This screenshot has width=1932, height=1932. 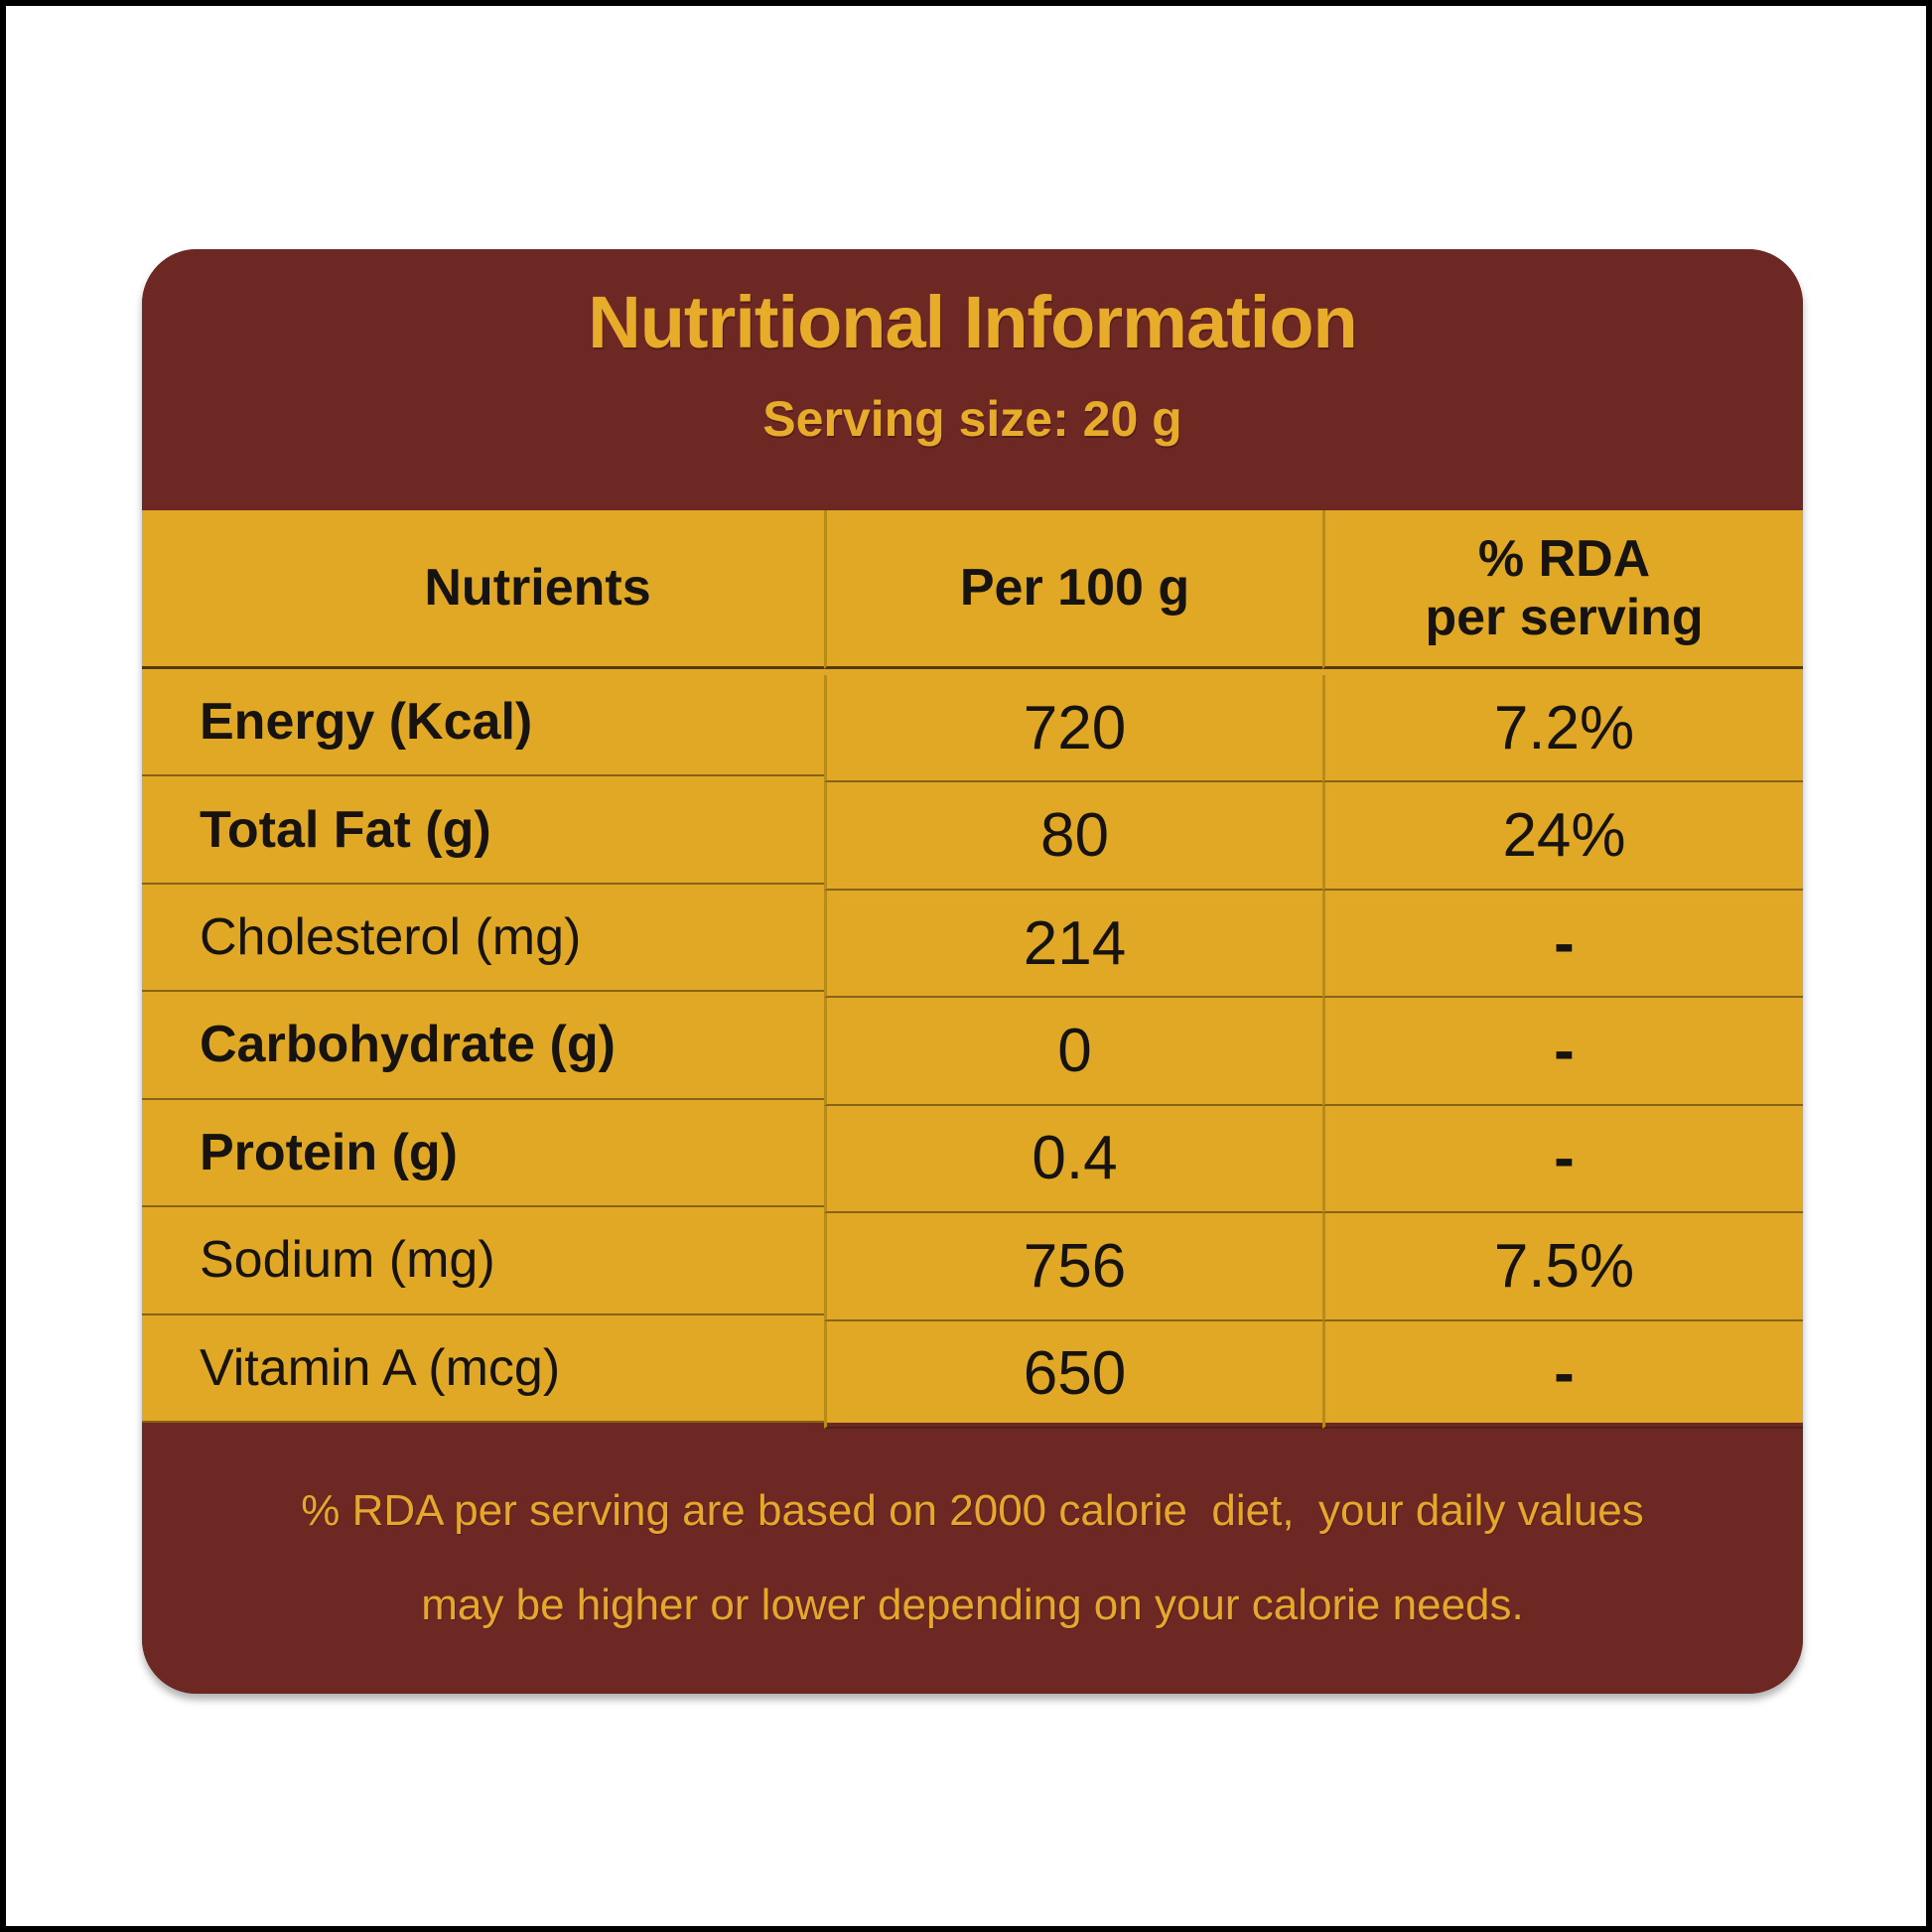 I want to click on row-sodium-rda: 7.5%, so click(x=1563, y=1267).